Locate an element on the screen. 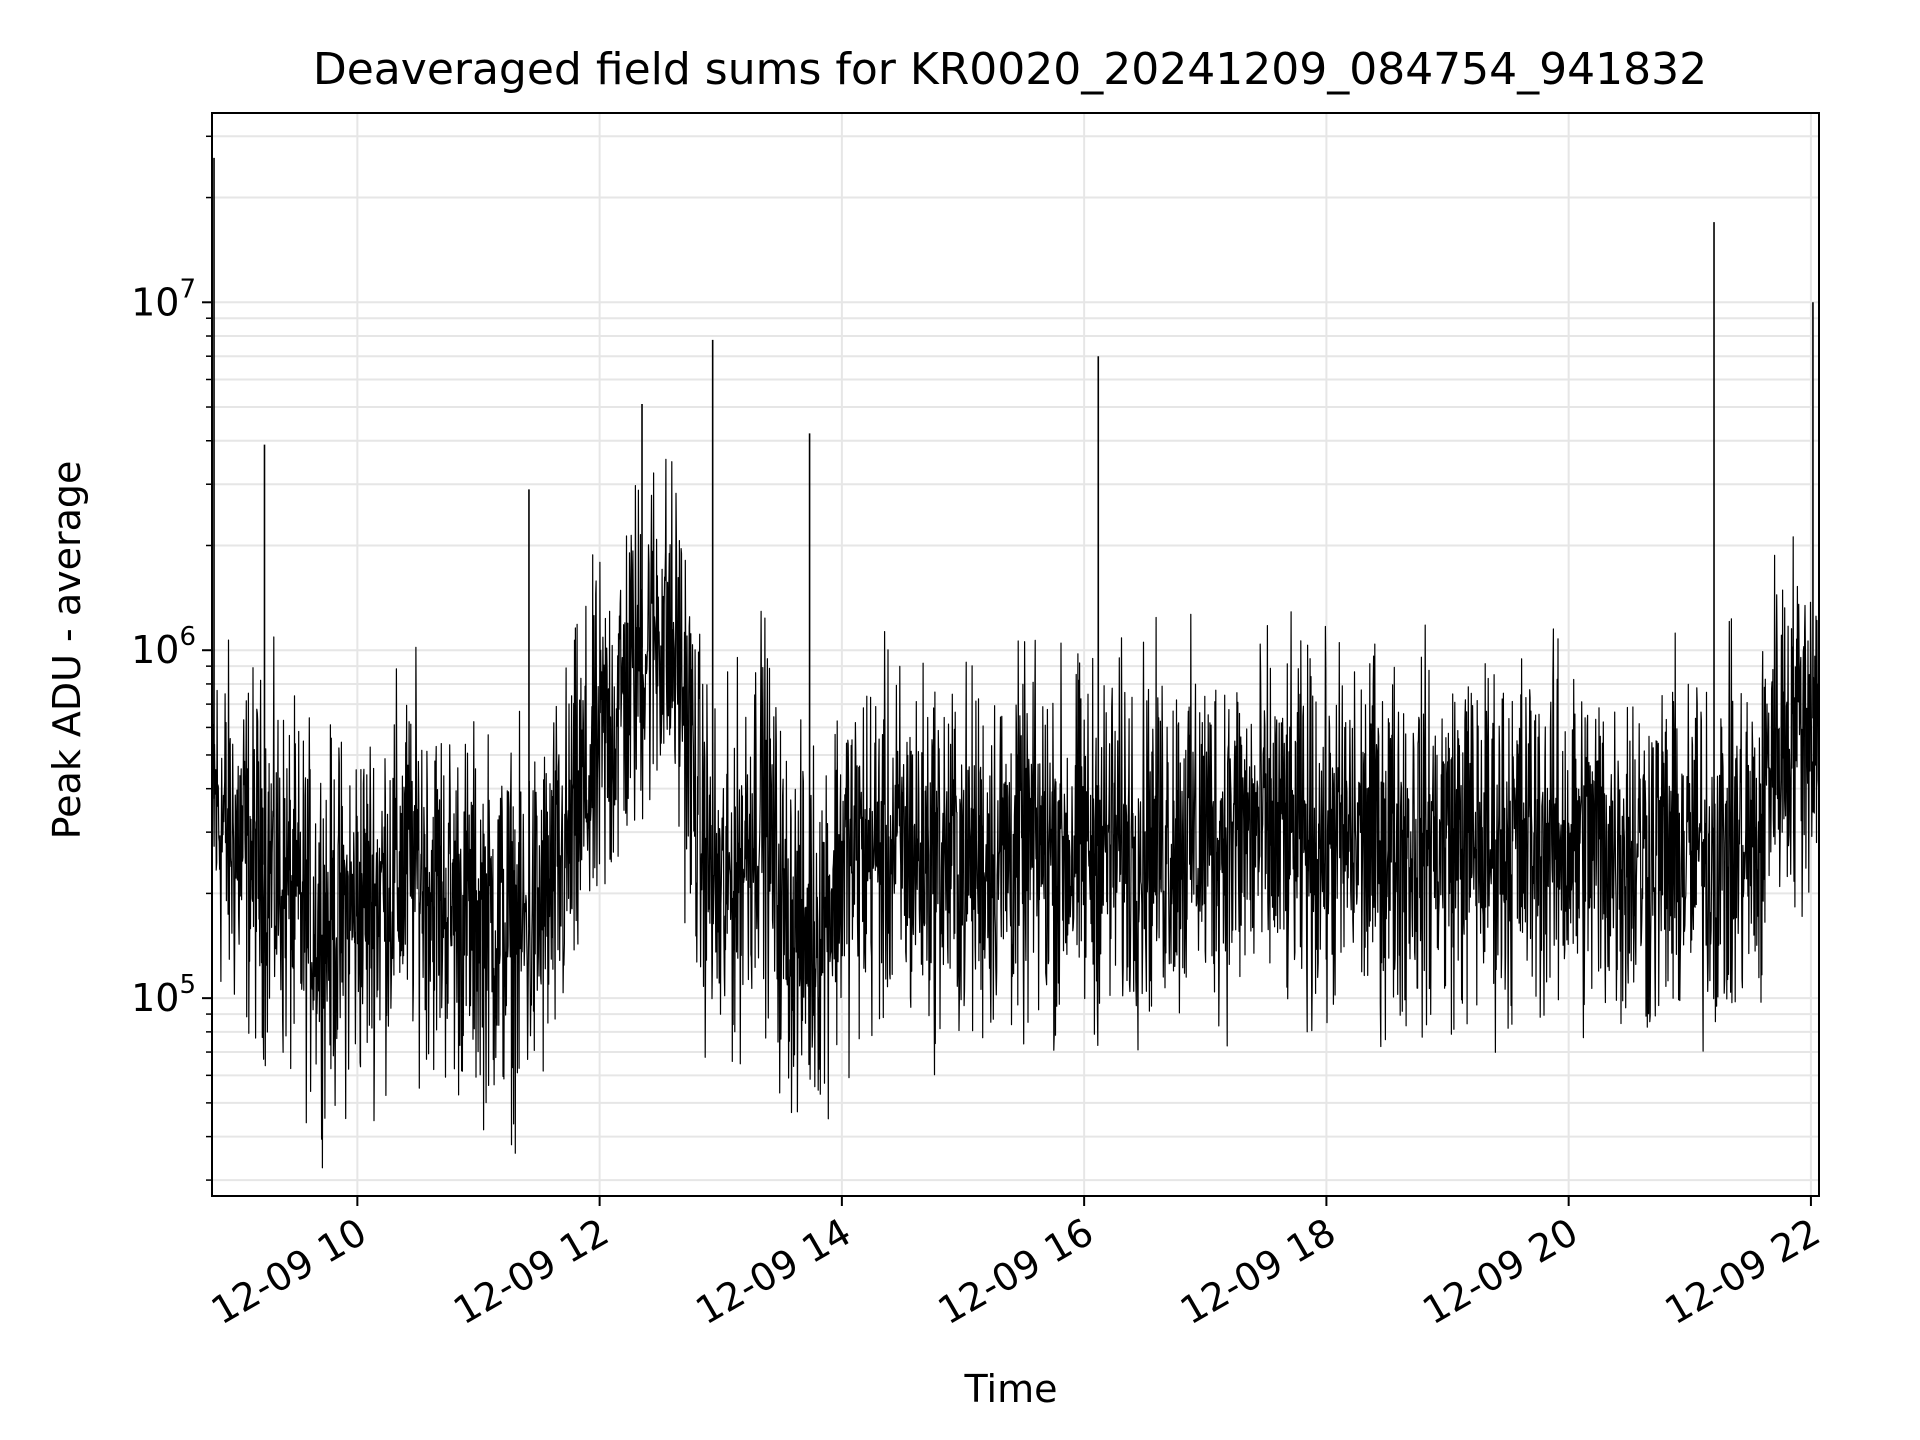  y-axis-label: Peak ADU - average is located at coordinates (67, 650).